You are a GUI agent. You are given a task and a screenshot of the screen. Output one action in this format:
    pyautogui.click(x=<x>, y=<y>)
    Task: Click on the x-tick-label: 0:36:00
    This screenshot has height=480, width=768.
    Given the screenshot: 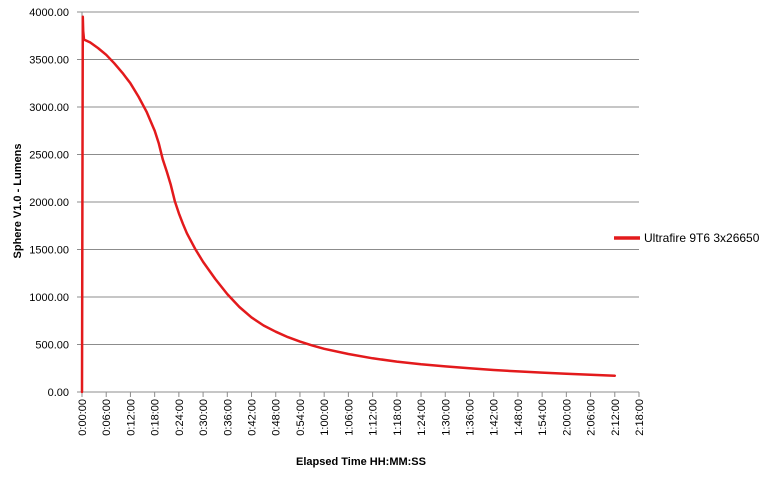 What is the action you would take?
    pyautogui.click(x=228, y=417)
    